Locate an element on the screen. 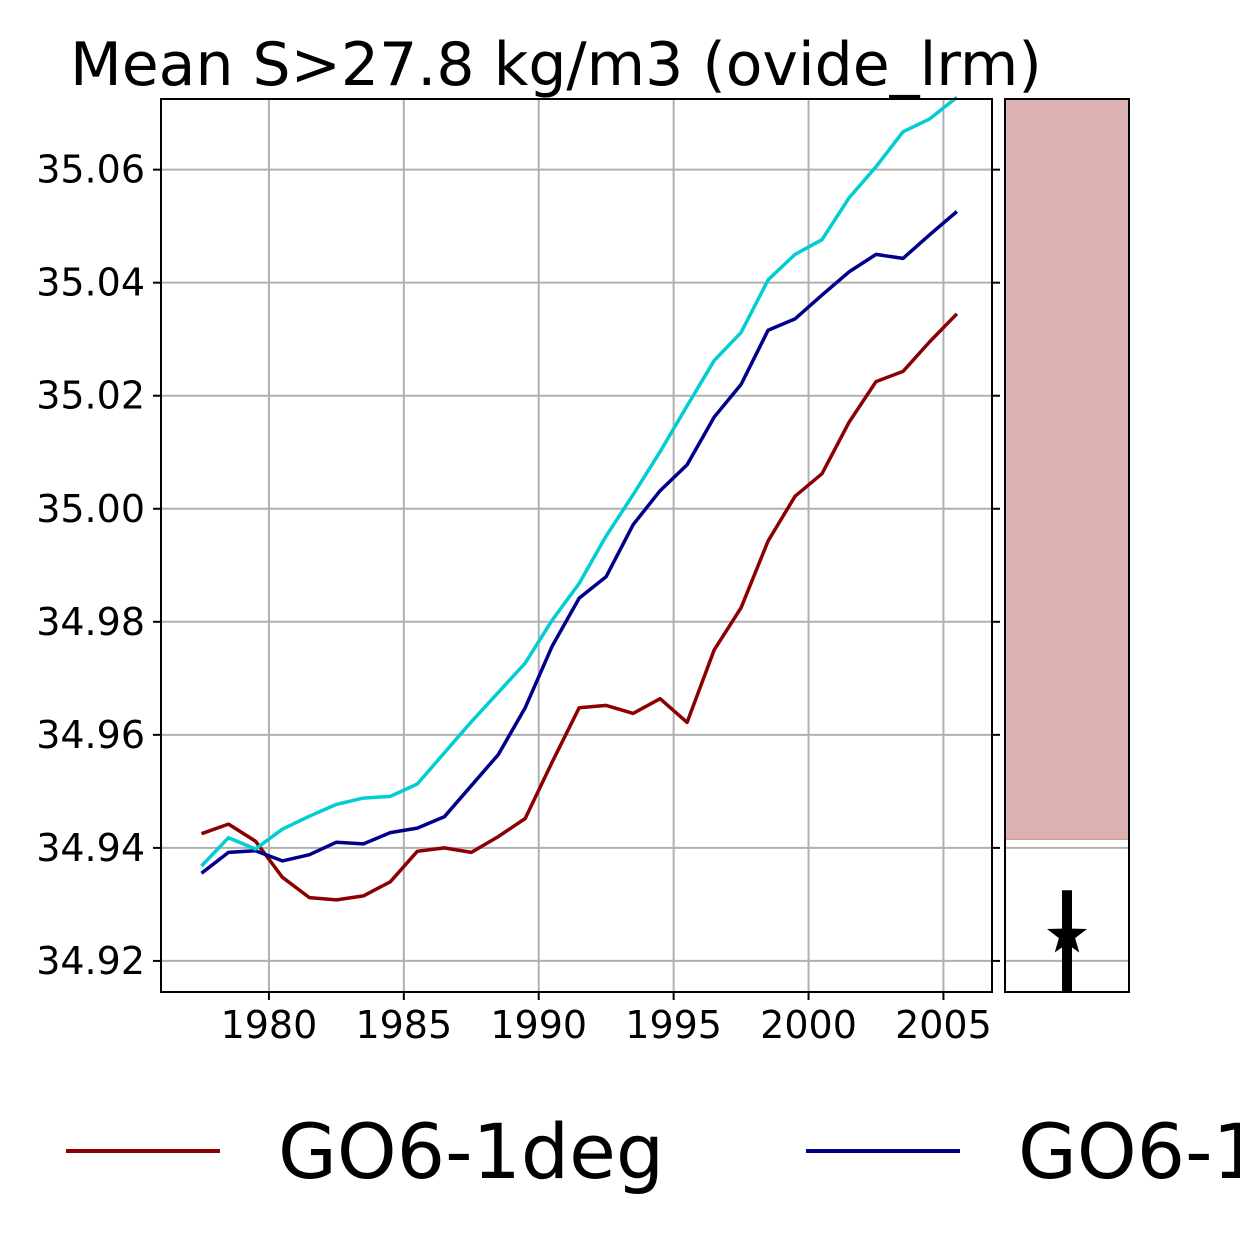  y-tick-label: 34.94 is located at coordinates (90, 848).